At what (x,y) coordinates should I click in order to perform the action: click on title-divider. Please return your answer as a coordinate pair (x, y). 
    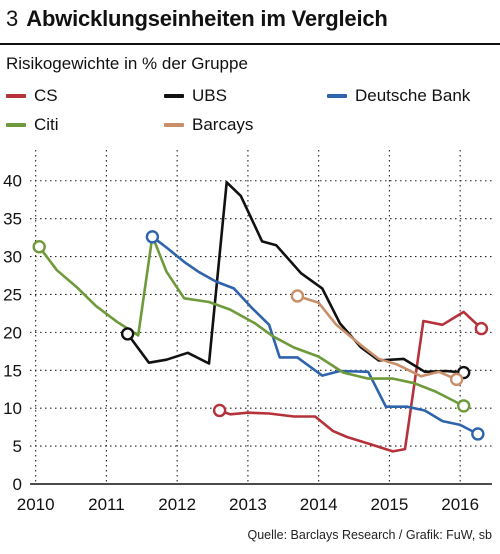
    Looking at the image, I should click on (250, 44).